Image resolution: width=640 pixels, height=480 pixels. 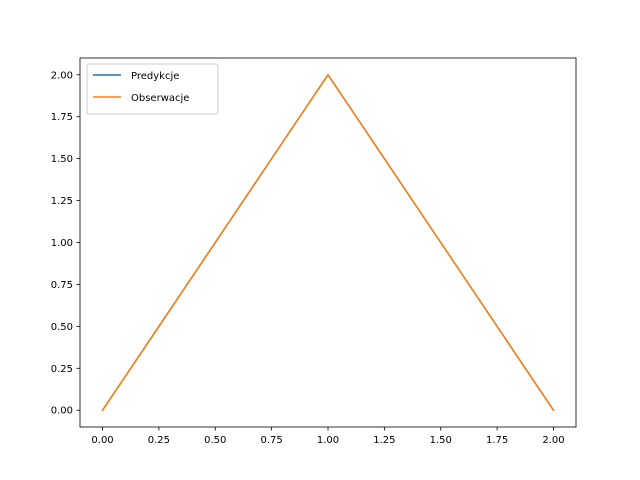 What do you see at coordinates (155, 76) in the screenshot?
I see `legend-label-0: Predykcje` at bounding box center [155, 76].